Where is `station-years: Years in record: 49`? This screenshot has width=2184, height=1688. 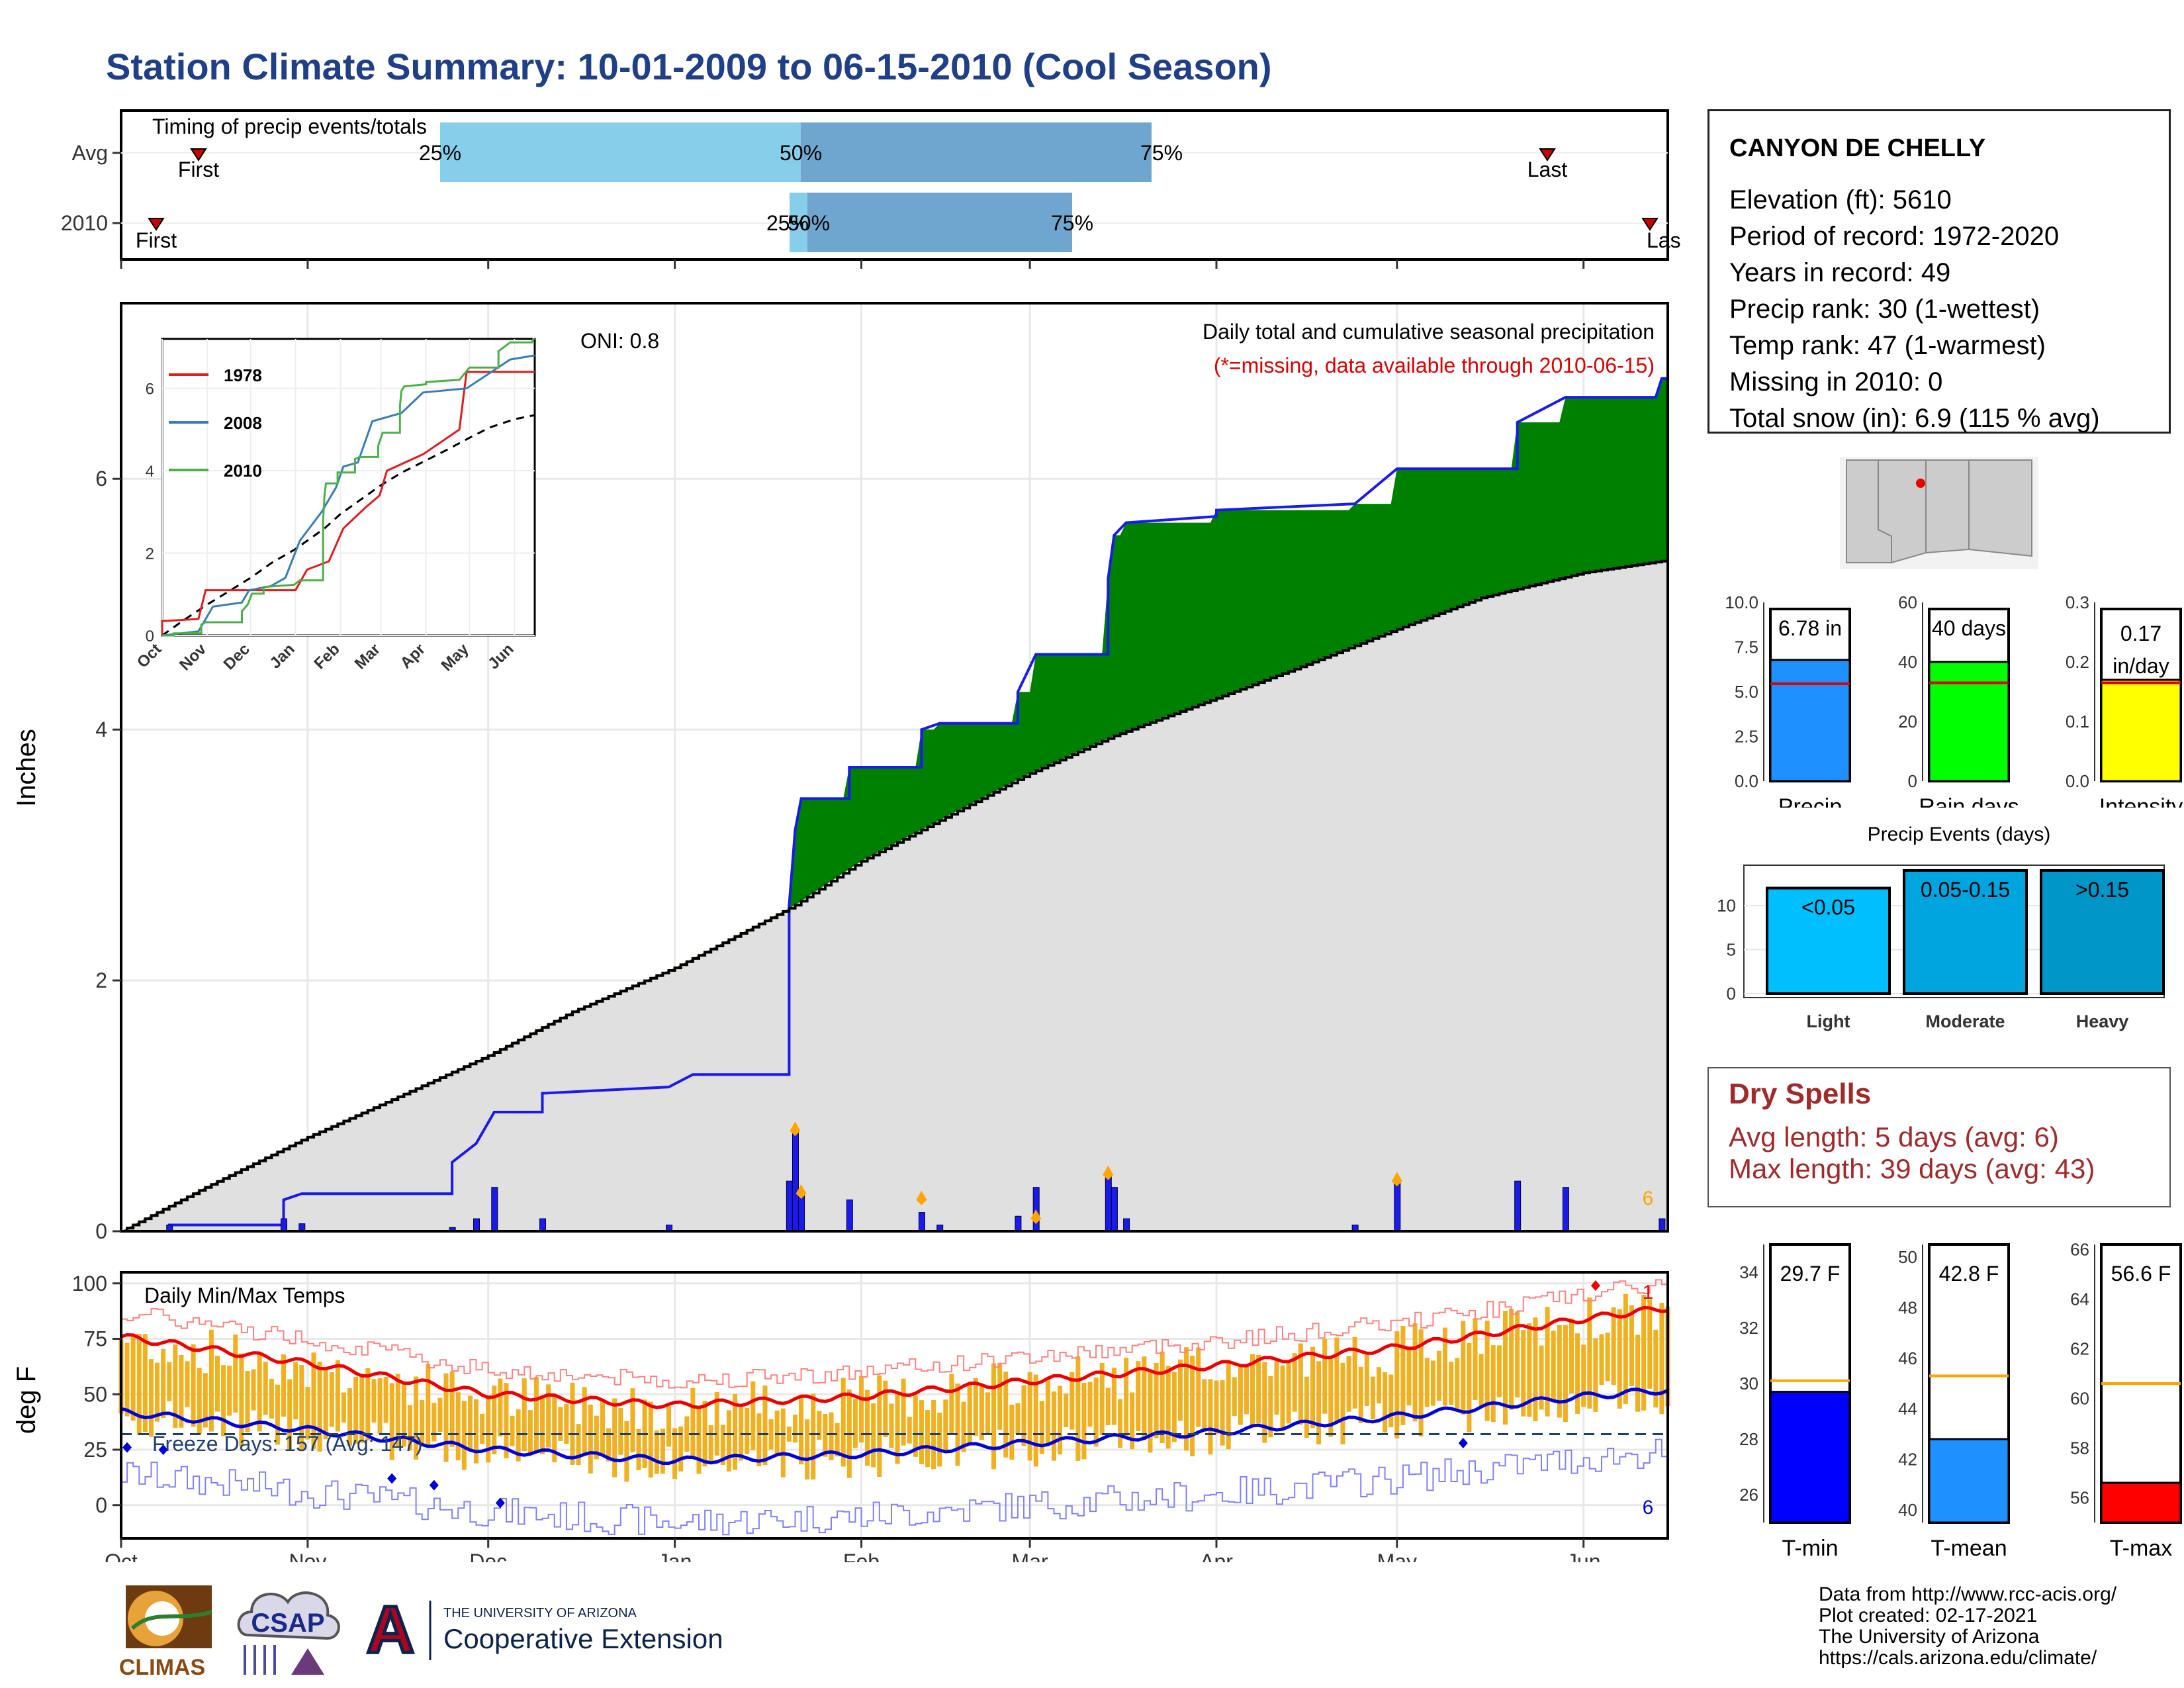 station-years: Years in record: 49 is located at coordinates (1840, 272).